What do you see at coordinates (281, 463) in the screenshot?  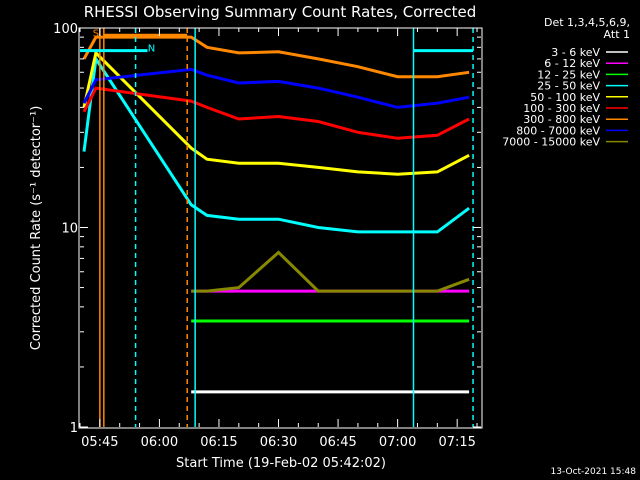 I see `x-axis-label: Start Time (19-Feb-02 05:42:02)` at bounding box center [281, 463].